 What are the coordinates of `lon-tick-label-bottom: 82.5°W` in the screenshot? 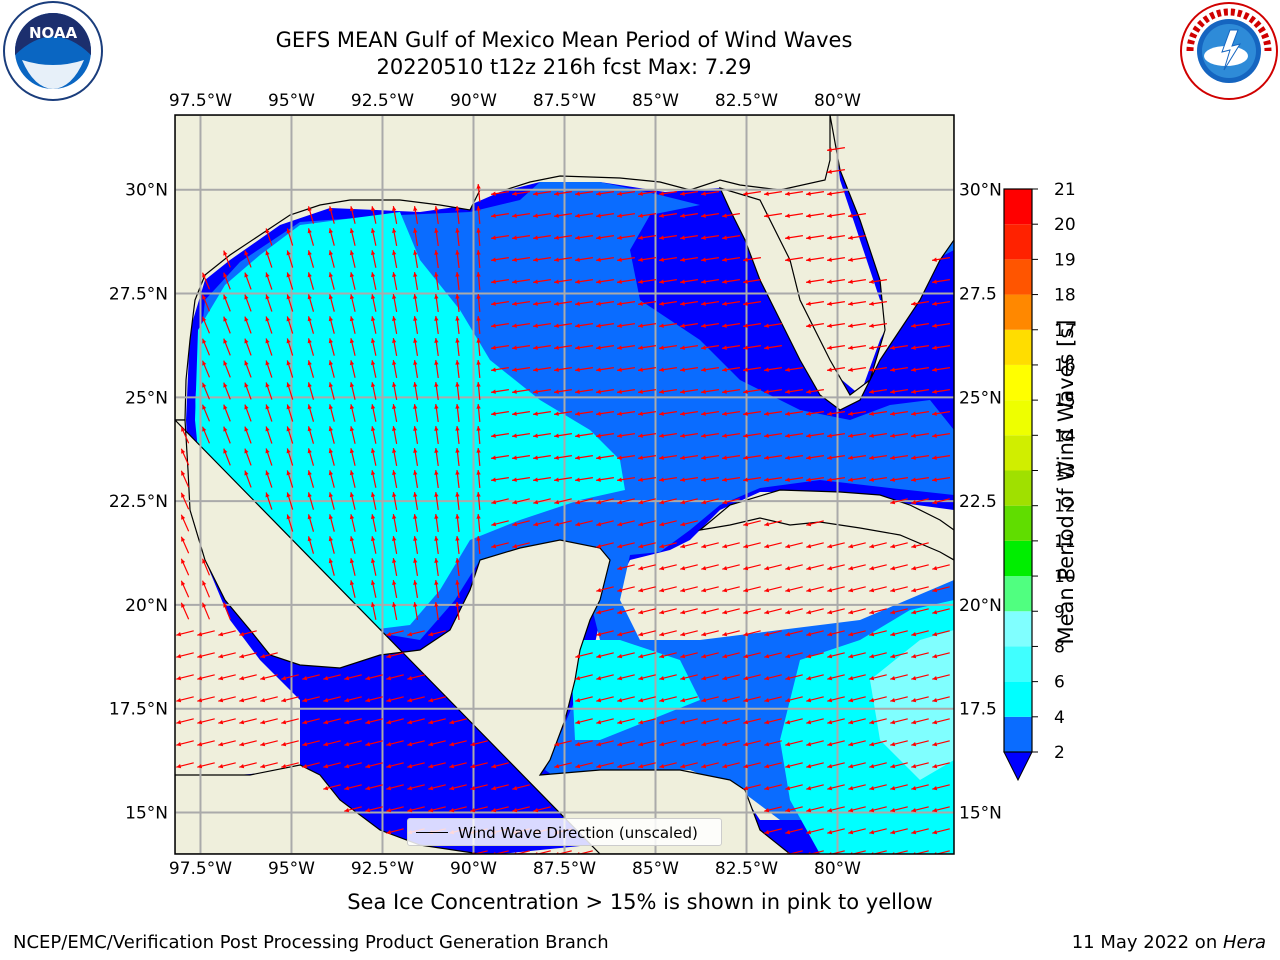 It's located at (746, 869).